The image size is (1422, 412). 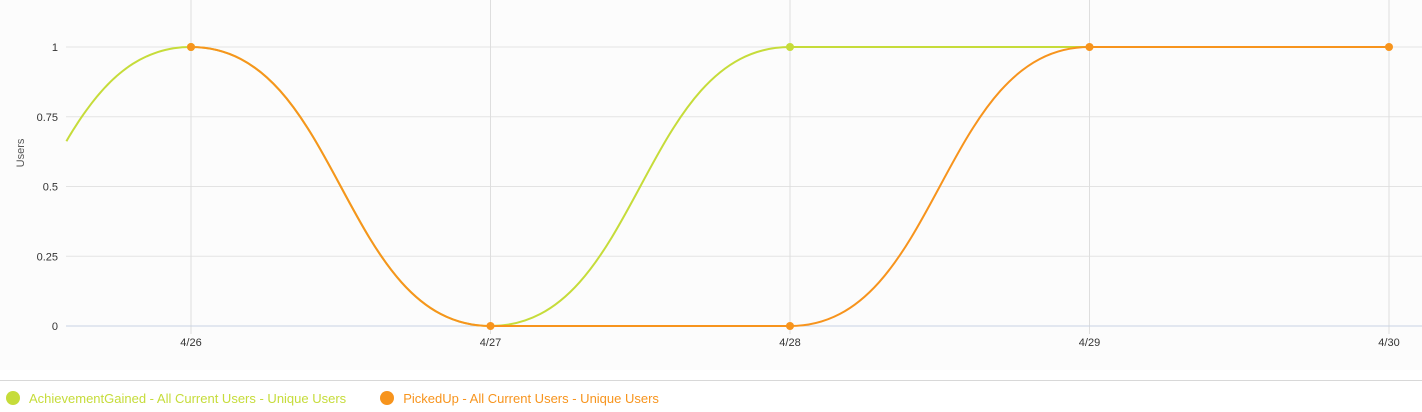 What do you see at coordinates (55, 327) in the screenshot?
I see `y-tick-label: 0` at bounding box center [55, 327].